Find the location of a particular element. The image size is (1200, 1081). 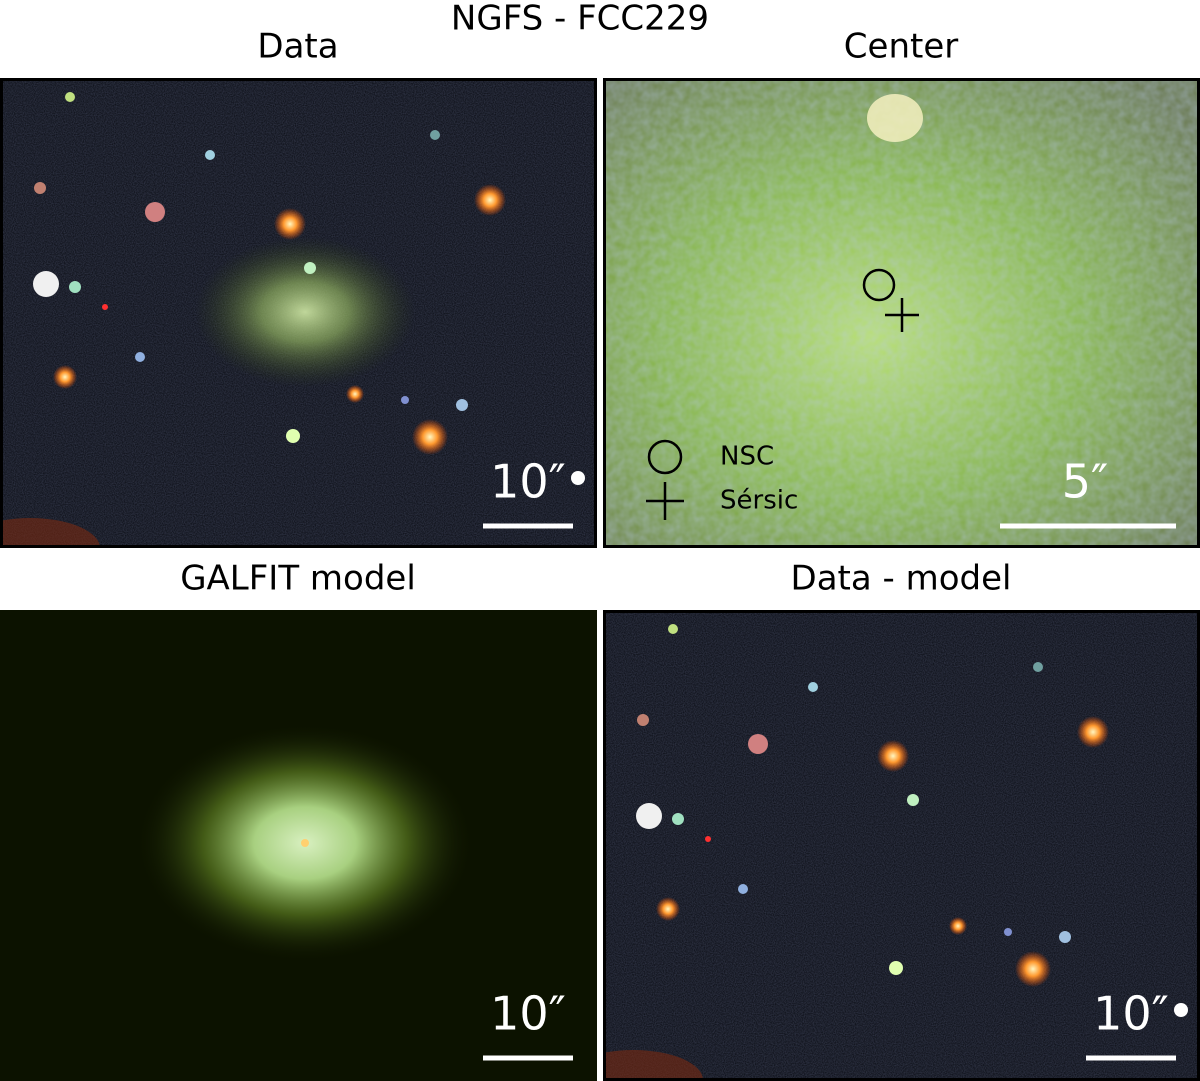

sersic-marker is located at coordinates (902, 315).